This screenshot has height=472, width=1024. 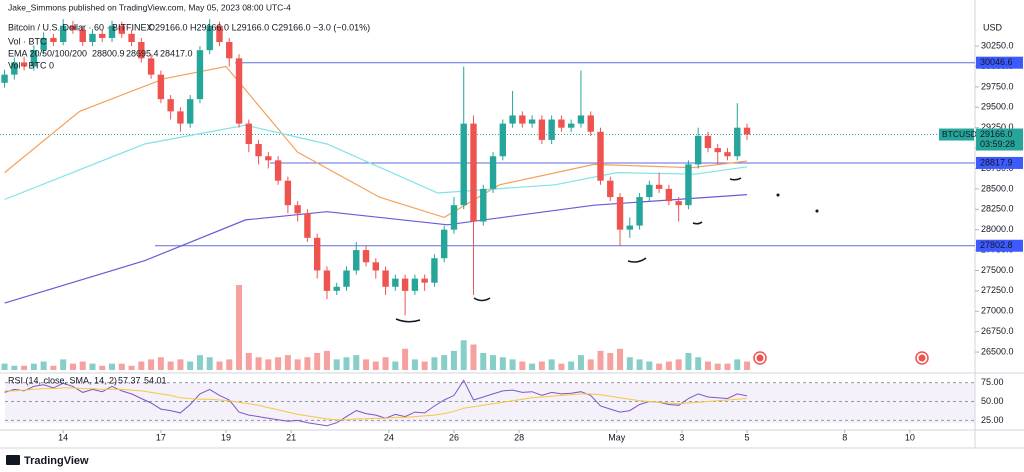 I want to click on rsi-band, so click(x=490, y=403).